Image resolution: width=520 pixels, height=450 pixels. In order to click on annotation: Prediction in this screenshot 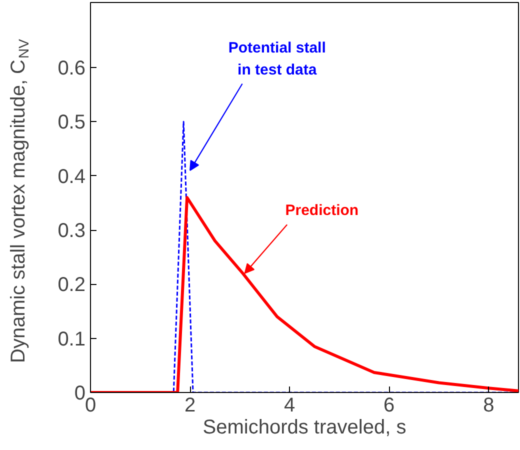, I will do `click(322, 211)`.